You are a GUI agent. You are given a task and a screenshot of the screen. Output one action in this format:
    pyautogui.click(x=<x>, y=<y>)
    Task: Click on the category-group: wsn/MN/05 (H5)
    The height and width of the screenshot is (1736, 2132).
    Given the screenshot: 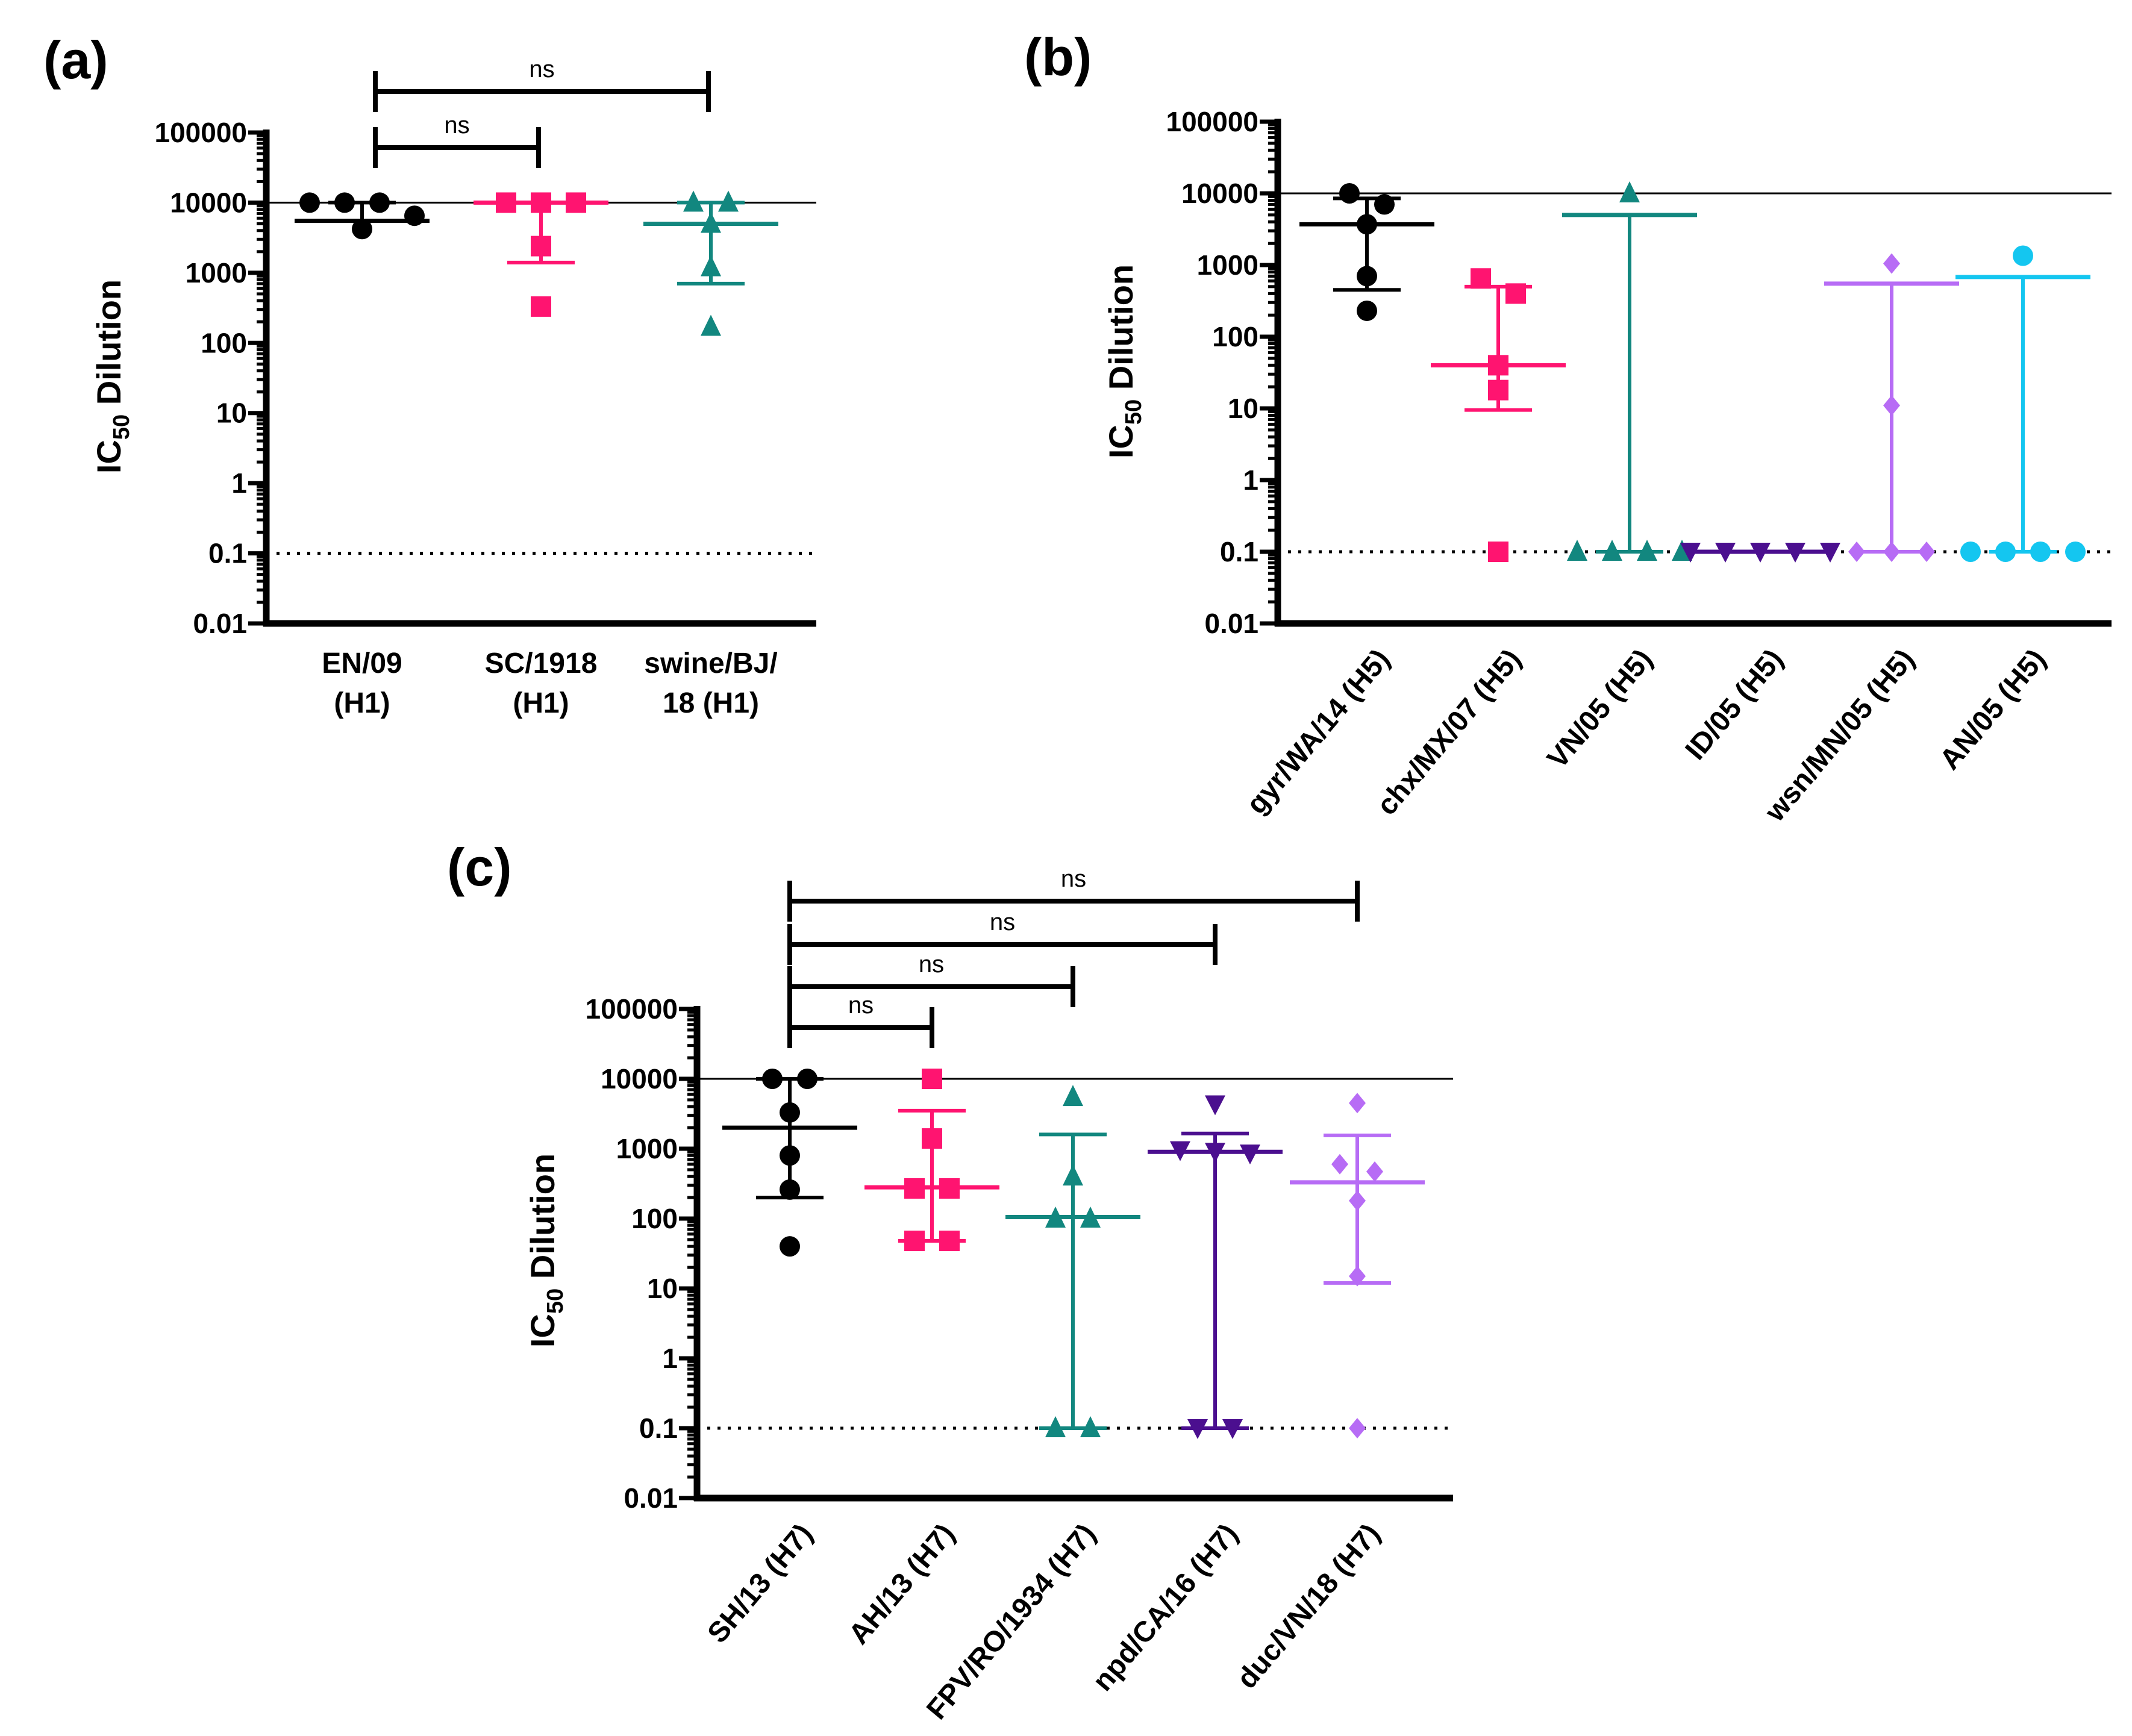 What is the action you would take?
    pyautogui.click(x=1858, y=540)
    